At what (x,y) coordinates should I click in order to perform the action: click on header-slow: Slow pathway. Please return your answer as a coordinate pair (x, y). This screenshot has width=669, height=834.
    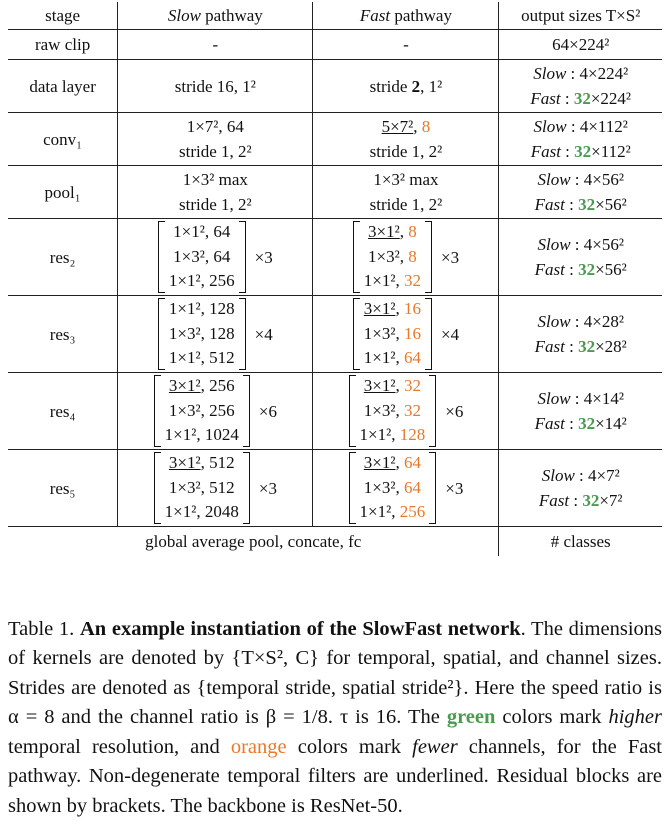
    Looking at the image, I should click on (215, 16).